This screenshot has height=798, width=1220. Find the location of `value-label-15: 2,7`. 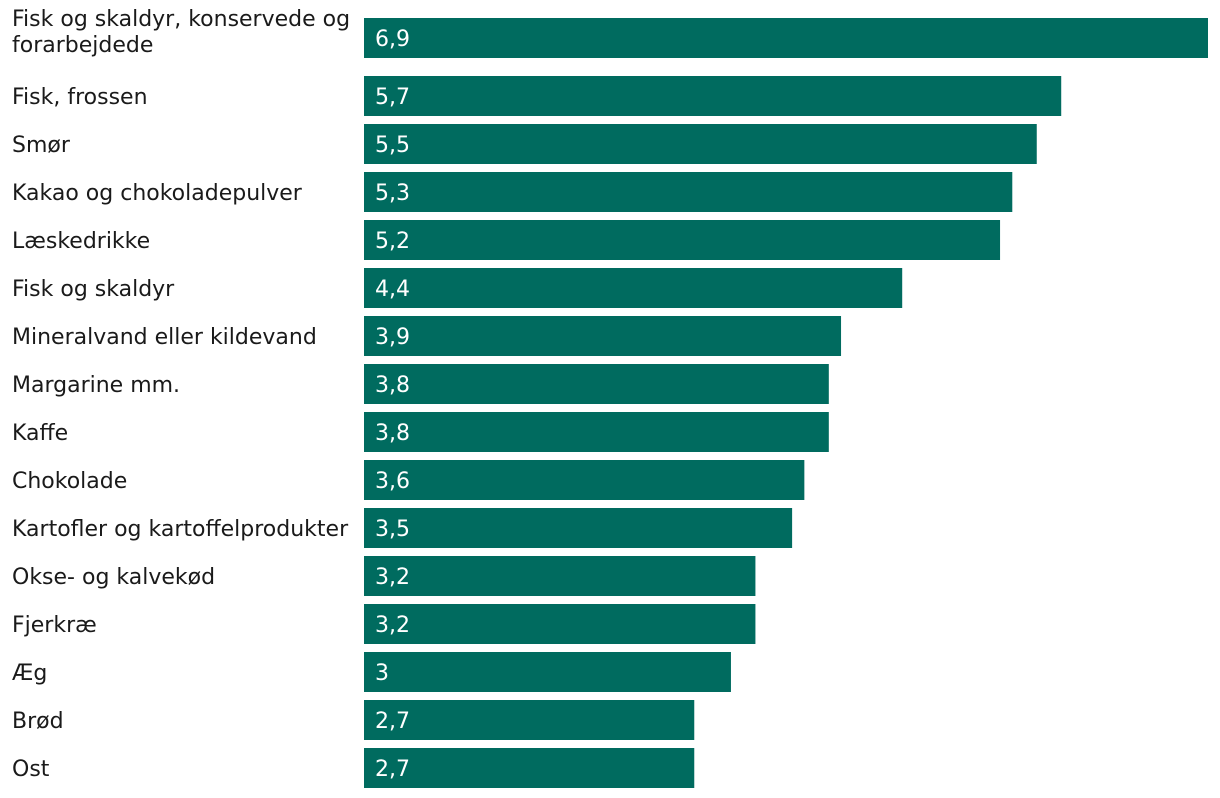

value-label-15: 2,7 is located at coordinates (392, 769).